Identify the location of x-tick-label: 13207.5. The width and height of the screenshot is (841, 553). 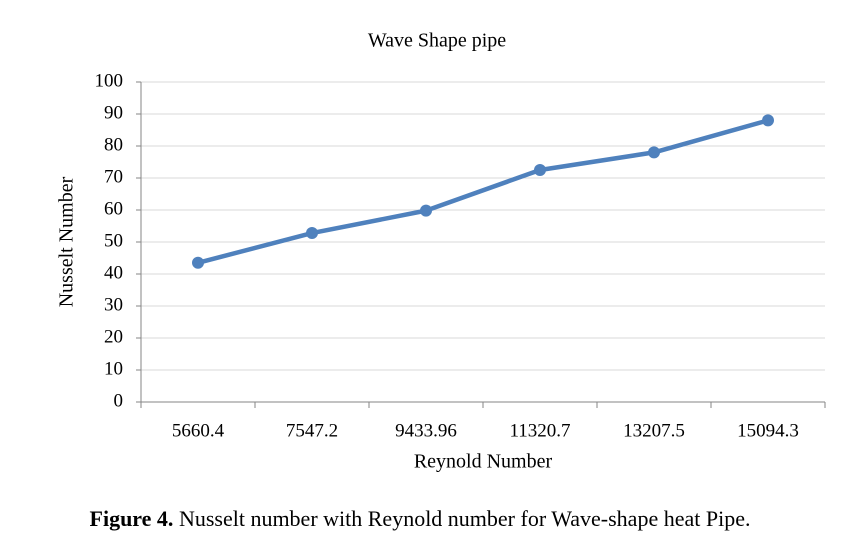
(654, 430).